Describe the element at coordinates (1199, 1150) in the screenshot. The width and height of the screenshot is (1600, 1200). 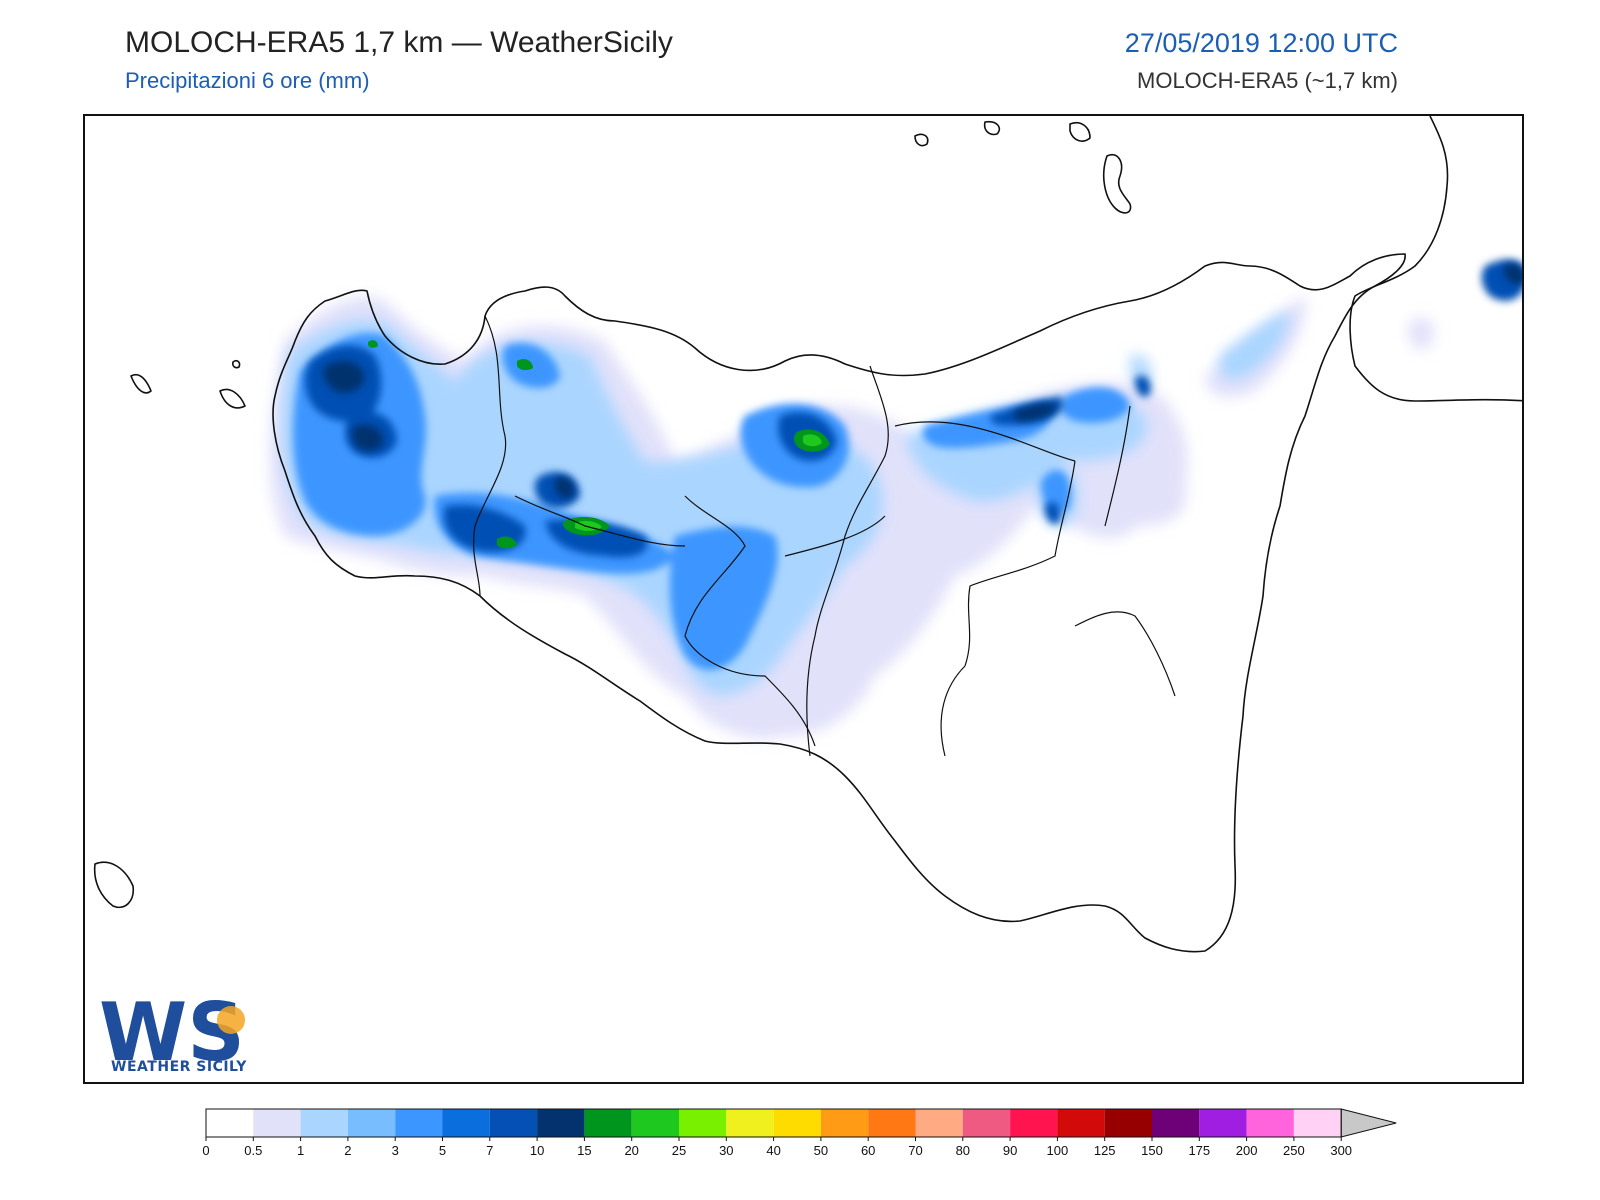
I see `colorbar-tick-label: 175` at that location.